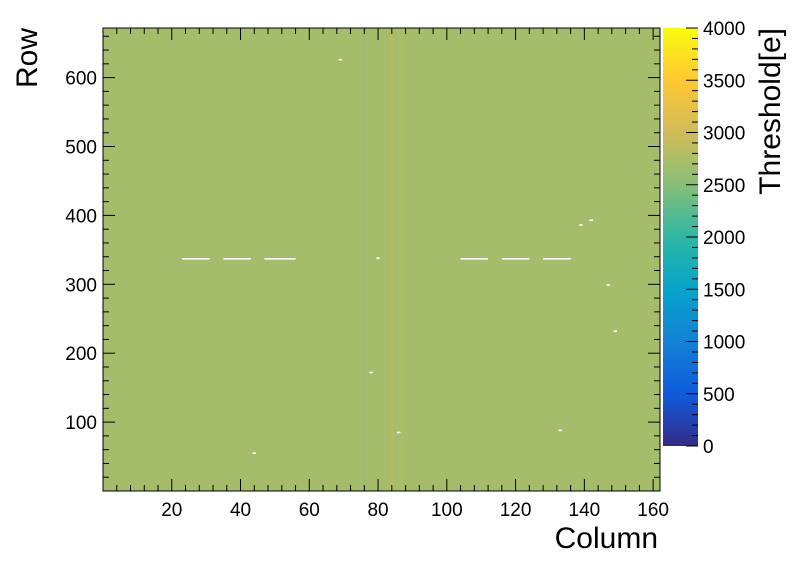  Describe the element at coordinates (724, 81) in the screenshot. I see `colorbar-tick-label: 3500` at that location.